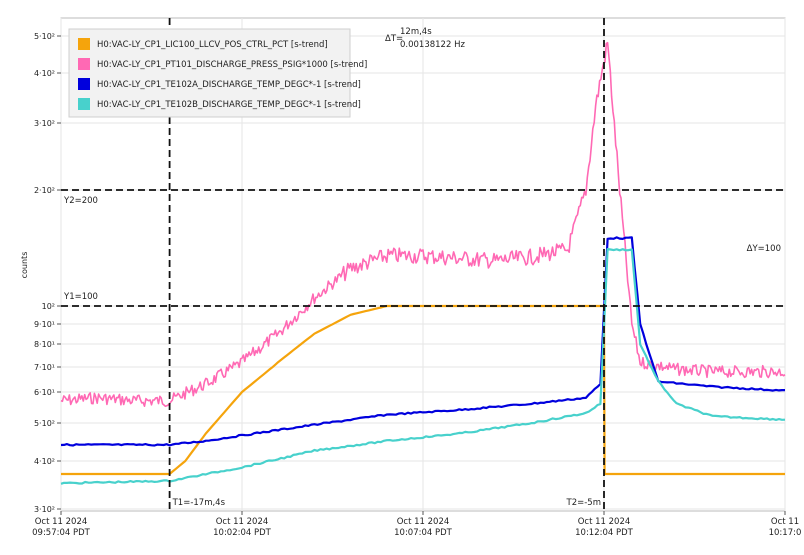 The width and height of the screenshot is (804, 555). I want to click on x-tick-label-time: 10:07:04 PDT, so click(423, 533).